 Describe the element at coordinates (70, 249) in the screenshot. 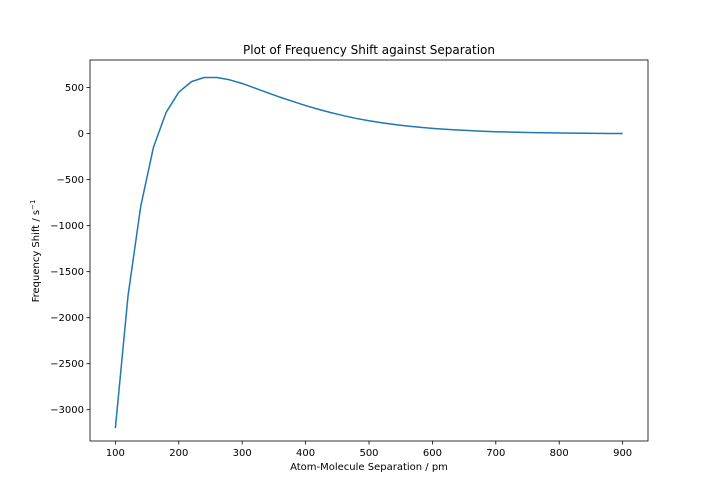

I see `y-axis-ticks: 500 0 −500 −1000 −1500 −2000 −2500 −3000` at that location.